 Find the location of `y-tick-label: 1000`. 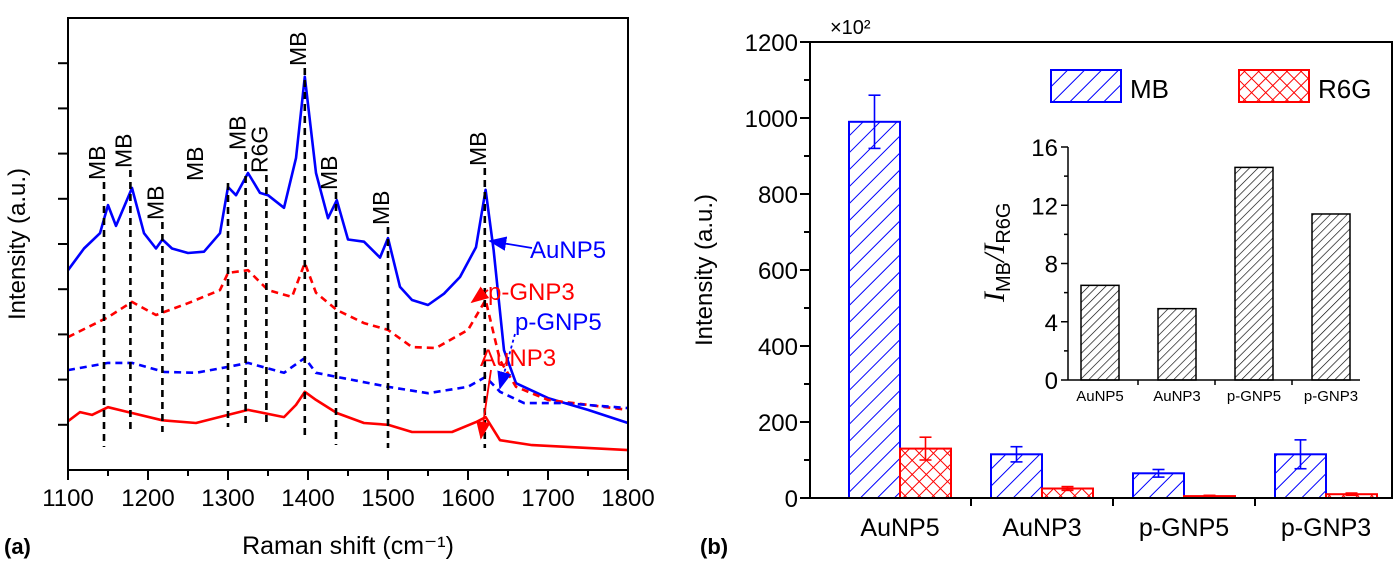

y-tick-label: 1000 is located at coordinates (771, 119).